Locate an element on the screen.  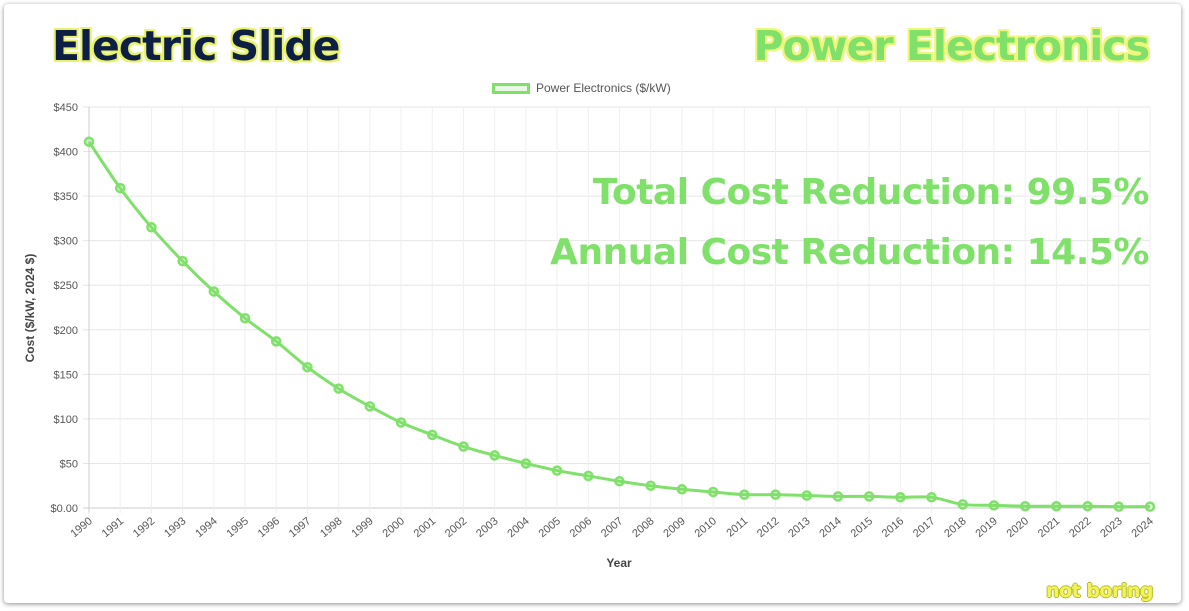
x-tick-label: 2016 is located at coordinates (893, 527).